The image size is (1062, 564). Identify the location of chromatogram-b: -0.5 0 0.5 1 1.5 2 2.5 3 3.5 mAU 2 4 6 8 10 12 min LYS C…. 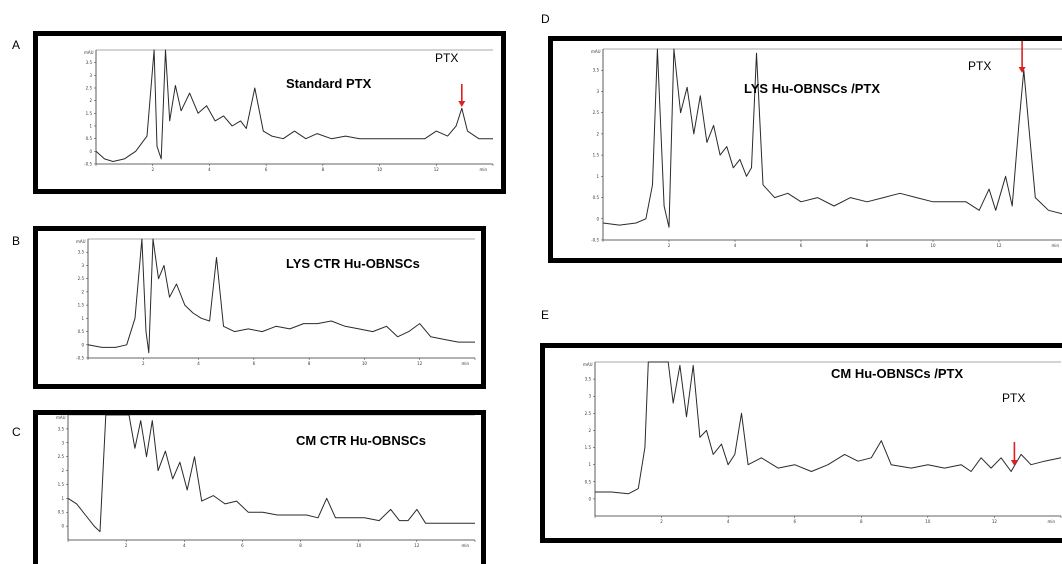
(259, 307).